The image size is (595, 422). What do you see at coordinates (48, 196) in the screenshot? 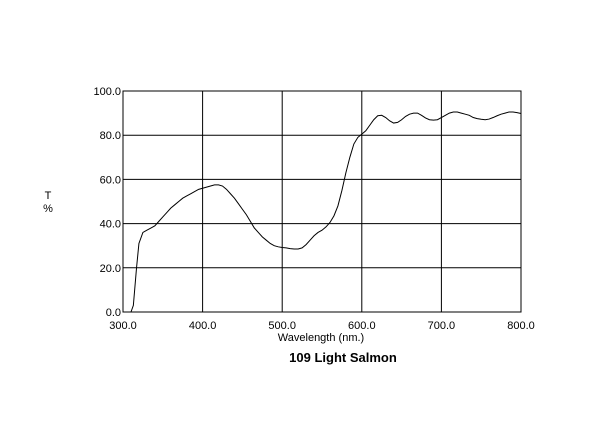
I see `y-axis-label-line-1: T` at bounding box center [48, 196].